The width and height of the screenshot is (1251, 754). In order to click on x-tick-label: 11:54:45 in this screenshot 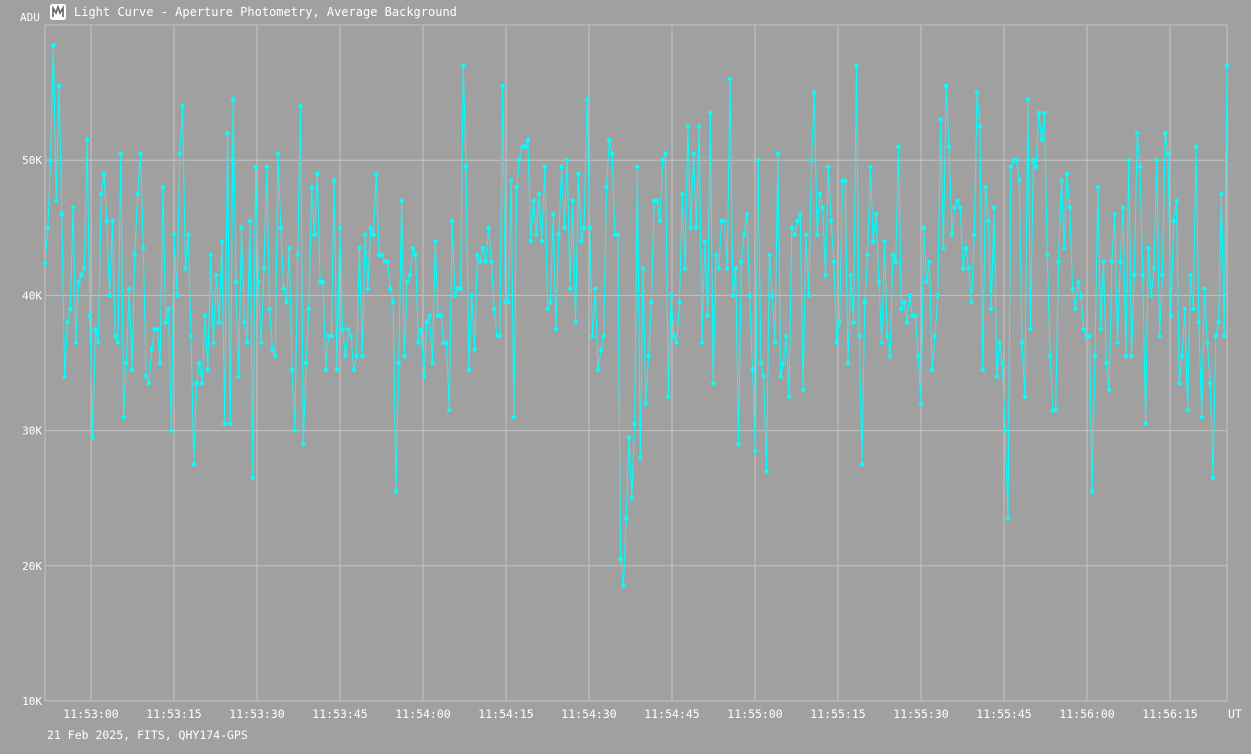, I will do `click(671, 714)`.